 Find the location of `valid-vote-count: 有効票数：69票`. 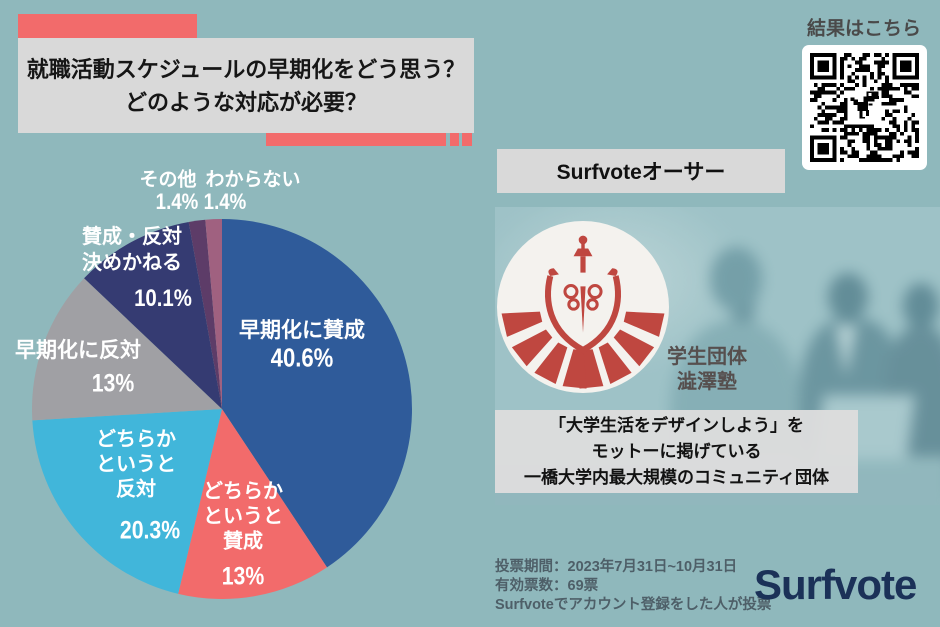

valid-vote-count: 有効票数：69票 is located at coordinates (547, 586).